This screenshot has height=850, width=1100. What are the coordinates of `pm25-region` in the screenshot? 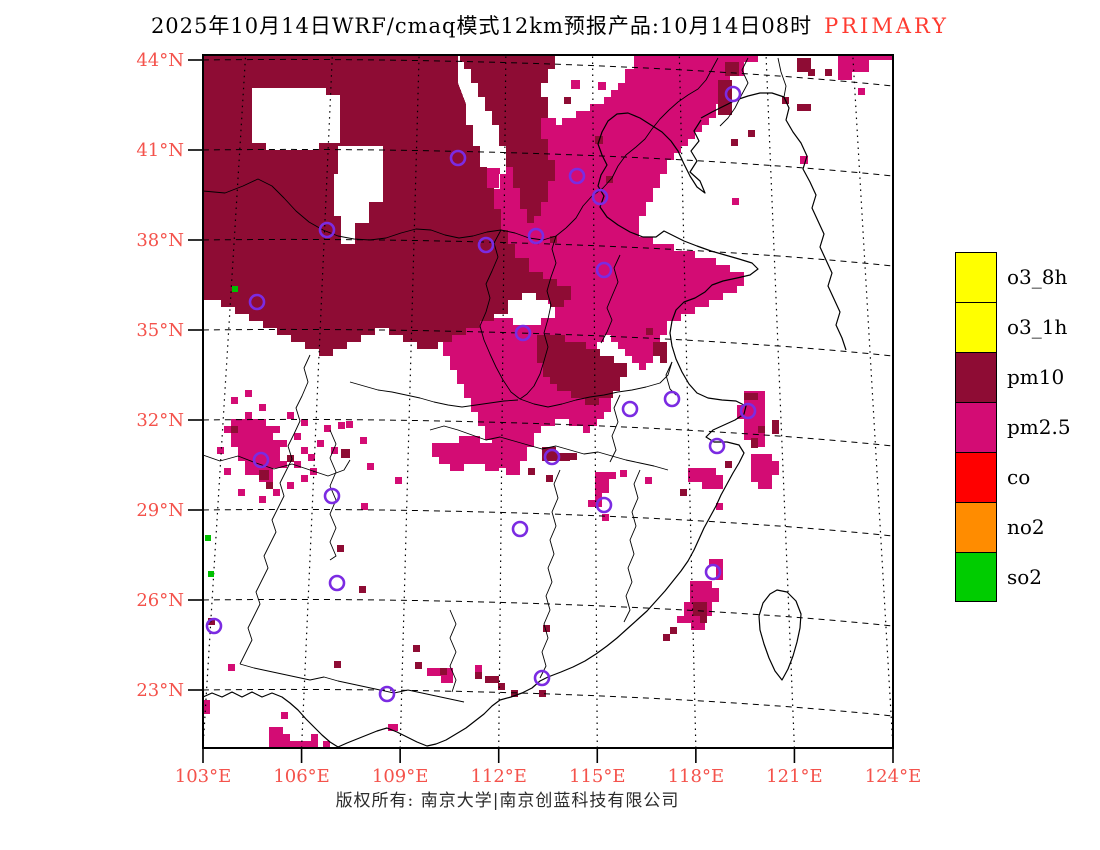 It's located at (469, 453).